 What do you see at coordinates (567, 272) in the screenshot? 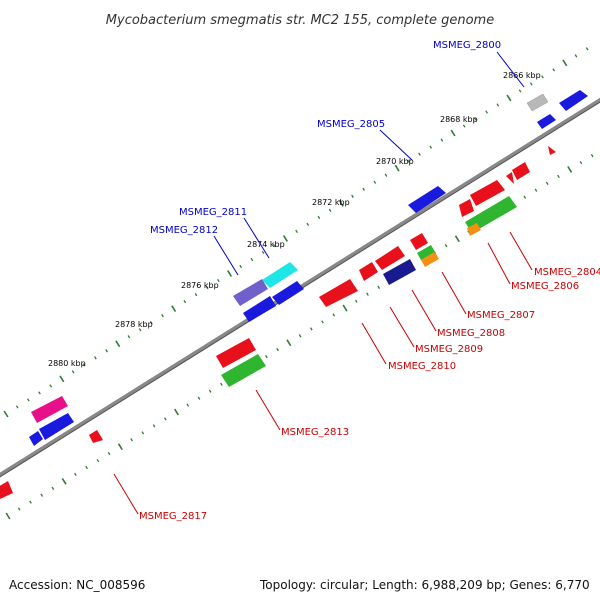
I see `gene-label: MSMEG_2804` at bounding box center [567, 272].